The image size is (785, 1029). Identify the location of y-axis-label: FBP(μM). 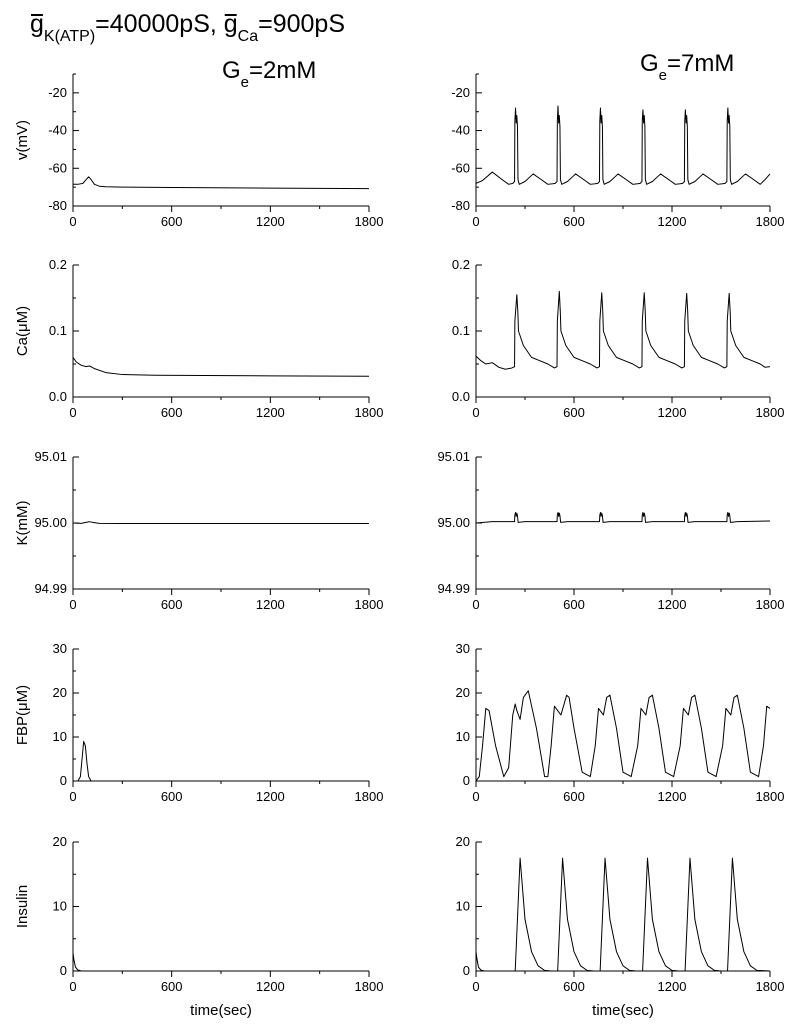
(22, 715).